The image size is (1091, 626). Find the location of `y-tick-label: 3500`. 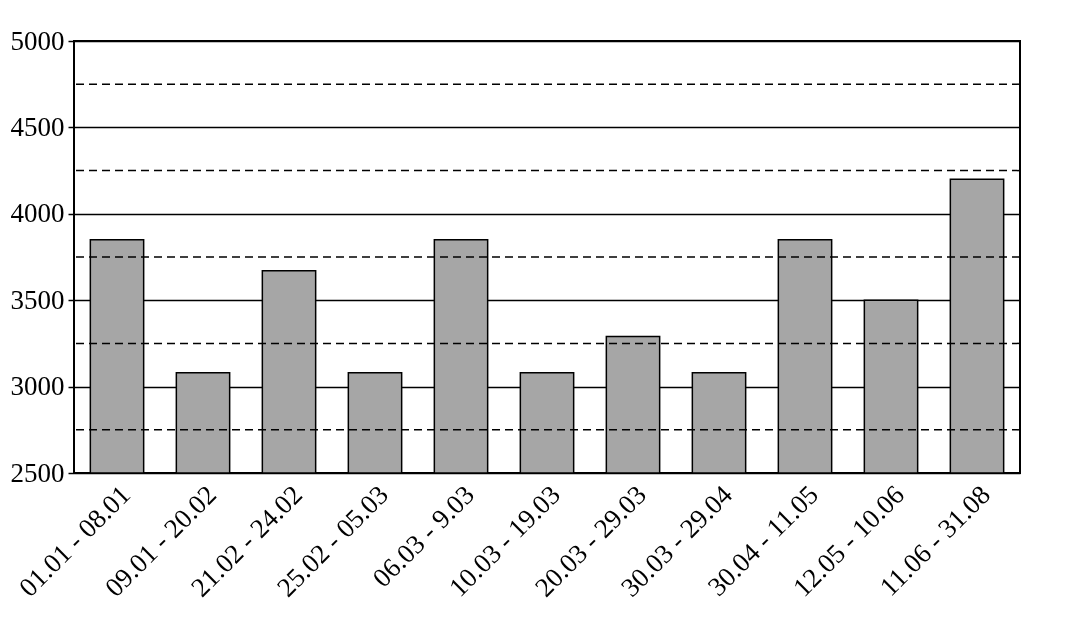

y-tick-label: 3500 is located at coordinates (37, 299).